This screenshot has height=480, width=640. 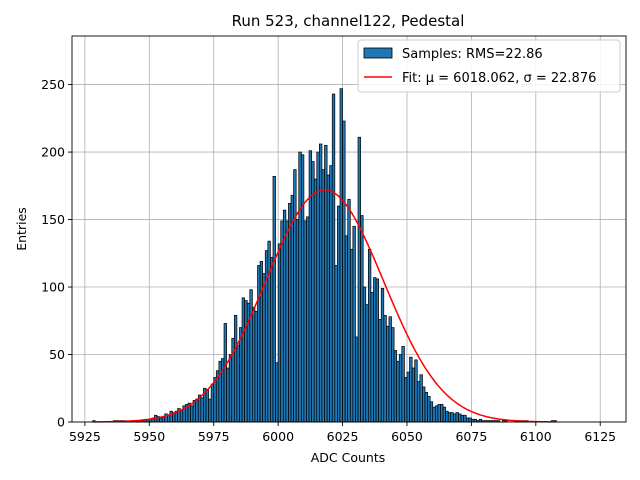 I want to click on x-tick-label: 6000, so click(x=278, y=436).